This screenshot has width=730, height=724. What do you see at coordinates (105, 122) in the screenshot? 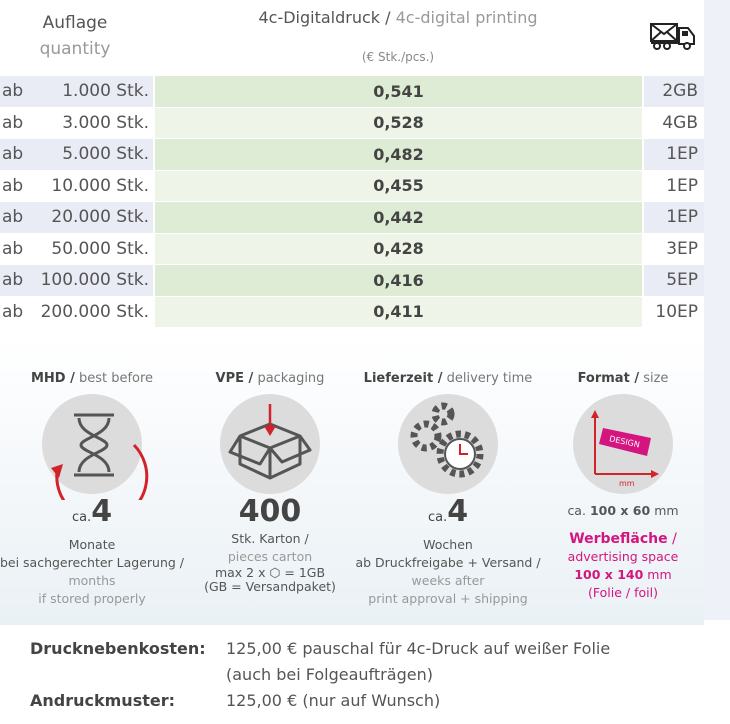
I see `cell-qty: 3.000 Stk.` at bounding box center [105, 122].